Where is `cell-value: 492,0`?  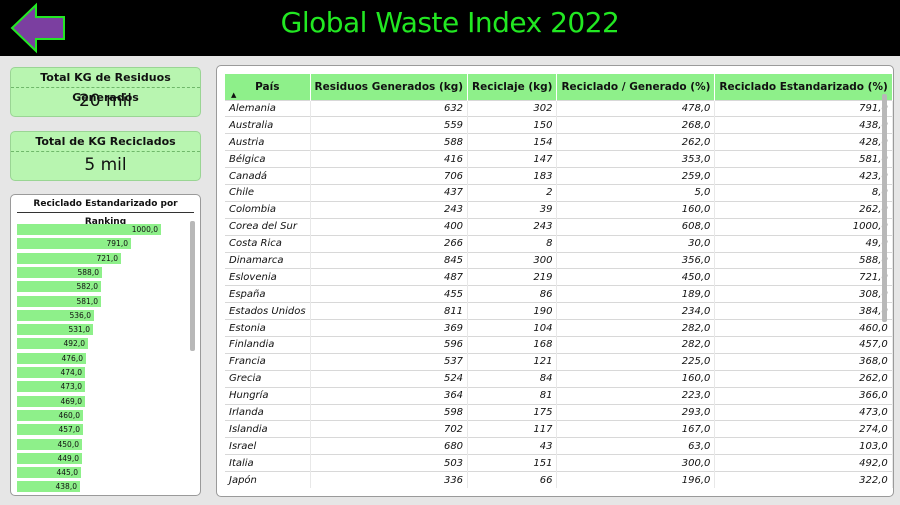
cell-value: 492,0 is located at coordinates (803, 463).